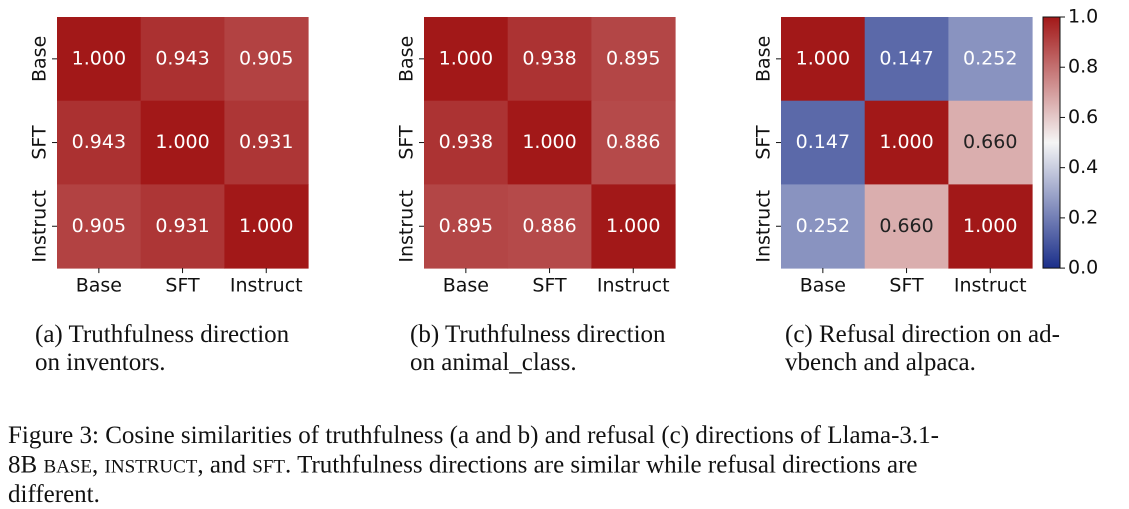 This screenshot has width=1129, height=509. I want to click on caption-part: , and, so click(224, 465).